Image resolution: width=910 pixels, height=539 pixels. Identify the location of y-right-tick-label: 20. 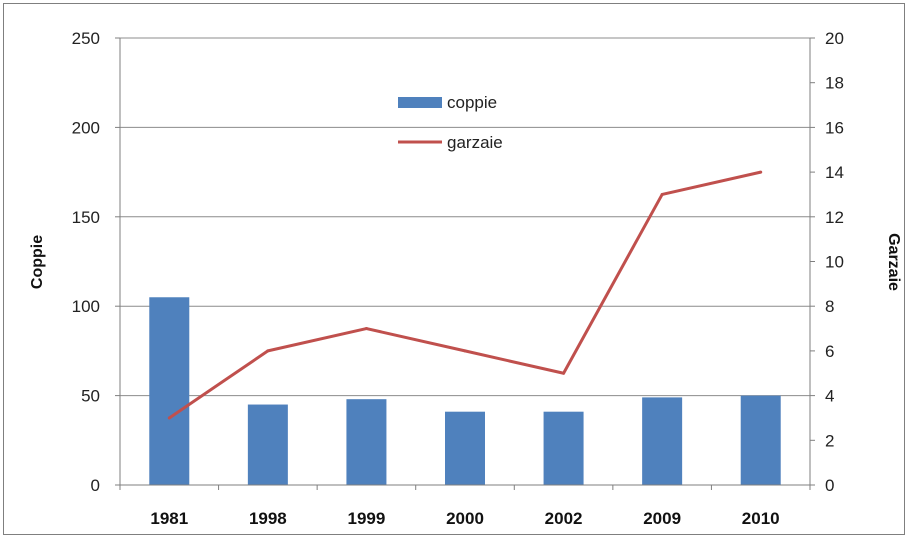
(834, 38).